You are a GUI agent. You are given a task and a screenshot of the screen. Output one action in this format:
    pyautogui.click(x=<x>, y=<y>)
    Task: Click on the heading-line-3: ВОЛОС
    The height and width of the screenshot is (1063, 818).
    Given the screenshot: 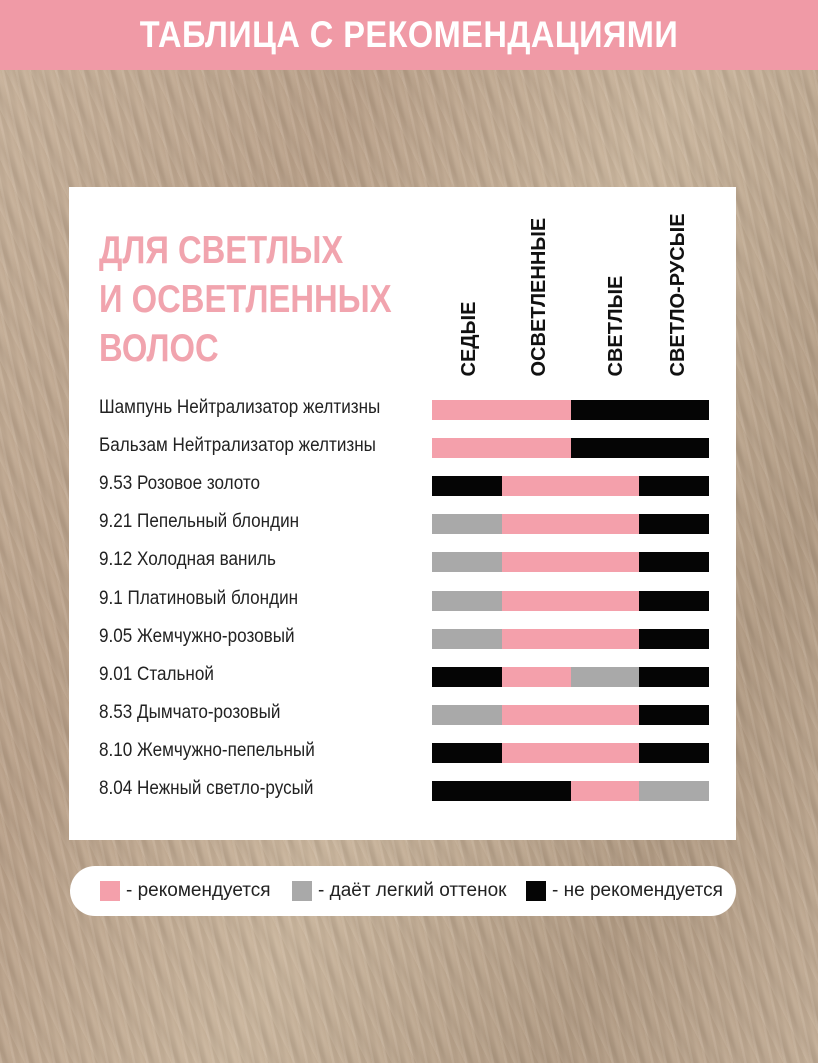 What is the action you would take?
    pyautogui.click(x=159, y=348)
    